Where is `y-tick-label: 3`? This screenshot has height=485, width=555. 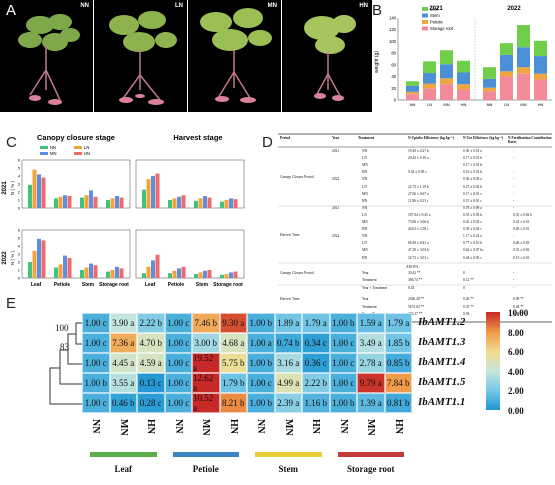
y-tick-label: 3 is located at coordinates (19, 254).